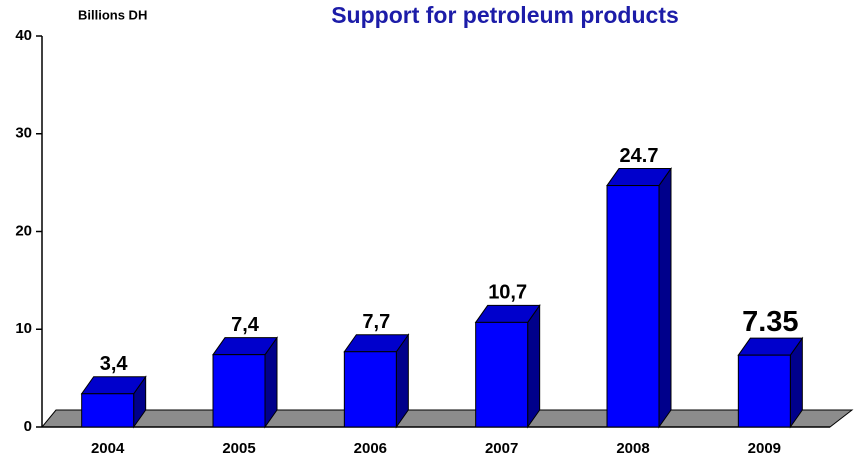 This screenshot has height=464, width=856. I want to click on x-tick-label: 2008, so click(632, 448).